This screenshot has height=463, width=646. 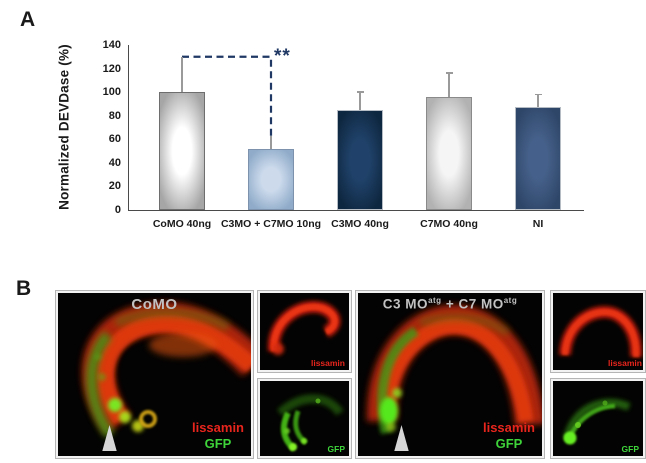 I want to click on inset-lissamin-como: lissamin, so click(x=304, y=331).